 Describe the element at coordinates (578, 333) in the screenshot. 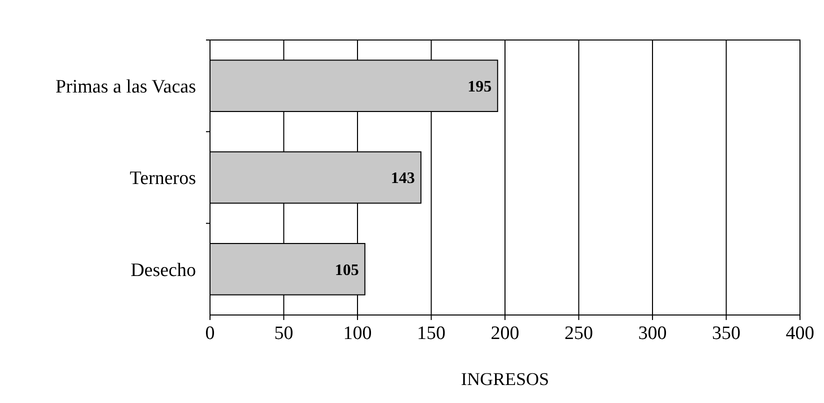

I see `x-tick-label: 250` at that location.